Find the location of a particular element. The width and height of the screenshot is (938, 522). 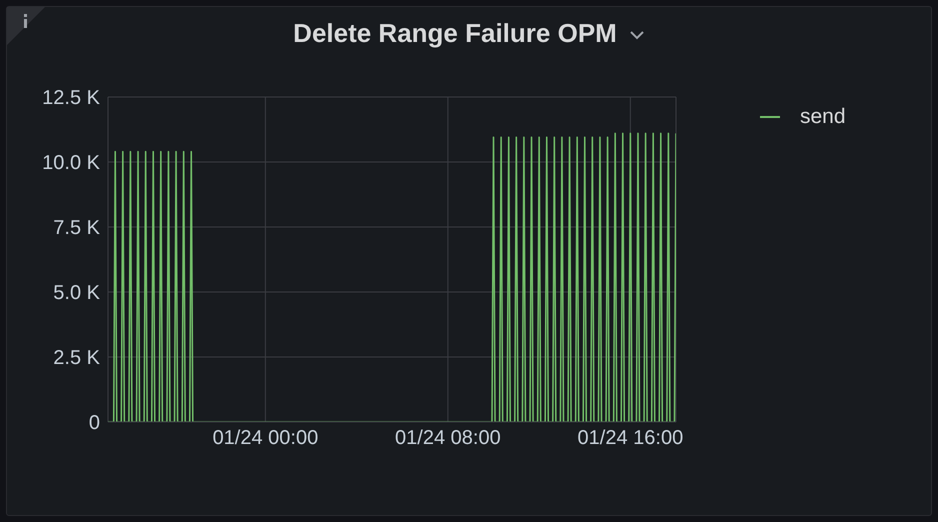

y-tick-label: 2.5 K is located at coordinates (77, 358).